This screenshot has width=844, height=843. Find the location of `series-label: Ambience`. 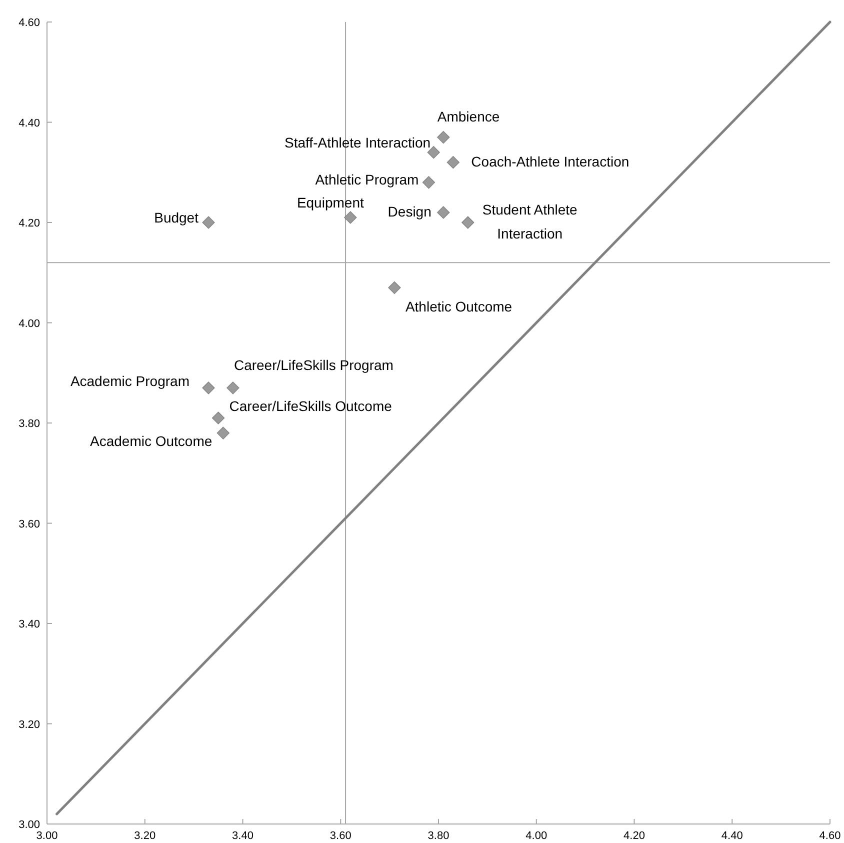

series-label: Ambience is located at coordinates (468, 116).